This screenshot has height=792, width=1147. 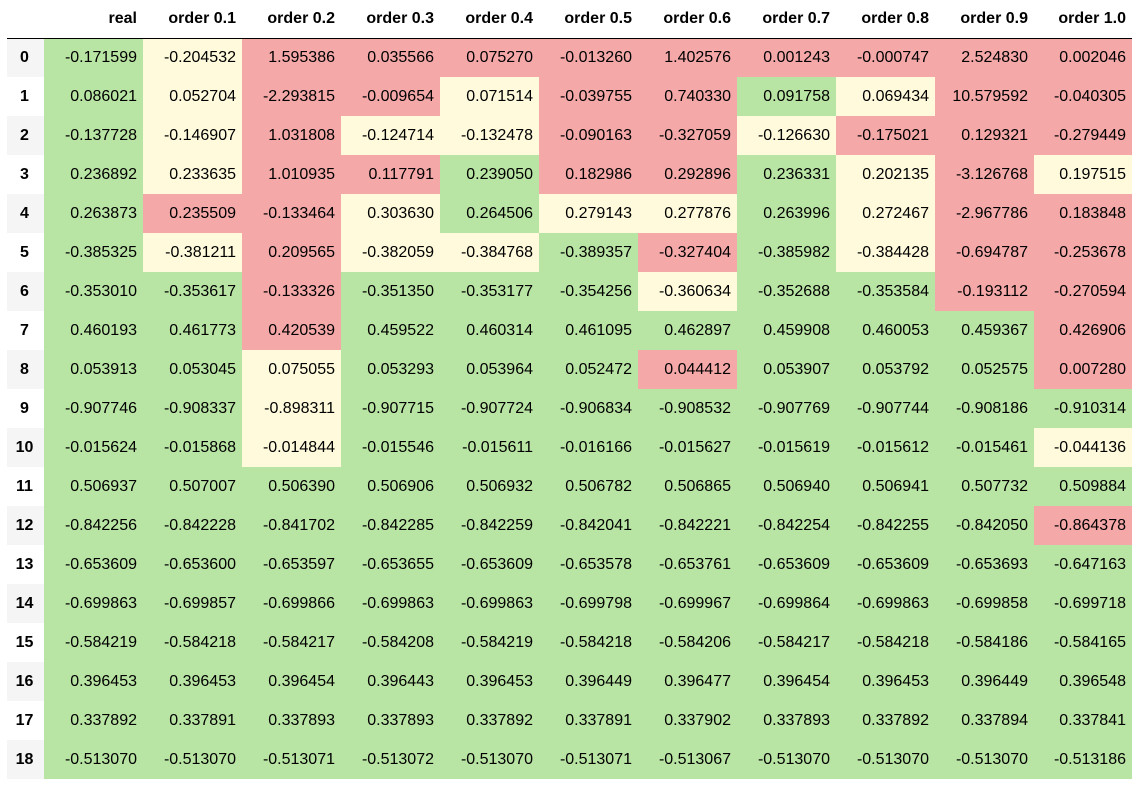 I want to click on table-cell: -0.270594, so click(x=1083, y=291).